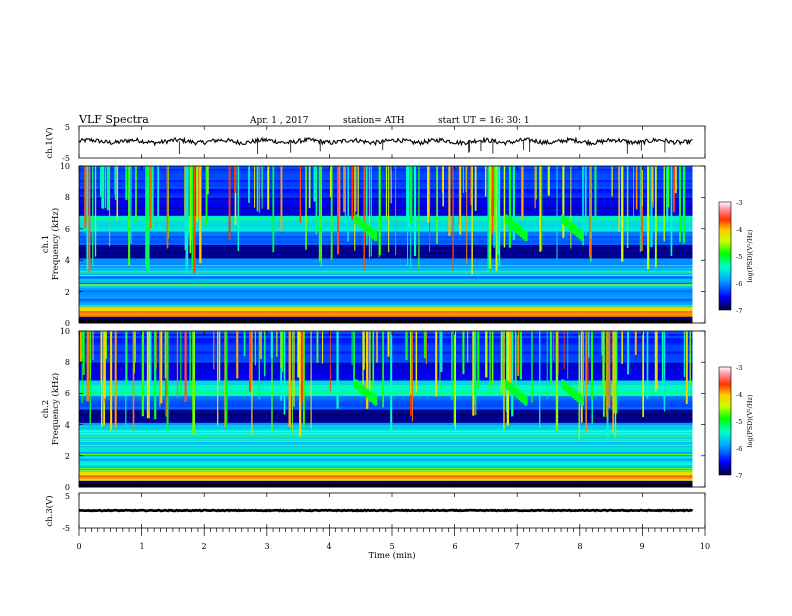 This screenshot has height=616, width=792. I want to click on xtick-8: 8, so click(579, 546).